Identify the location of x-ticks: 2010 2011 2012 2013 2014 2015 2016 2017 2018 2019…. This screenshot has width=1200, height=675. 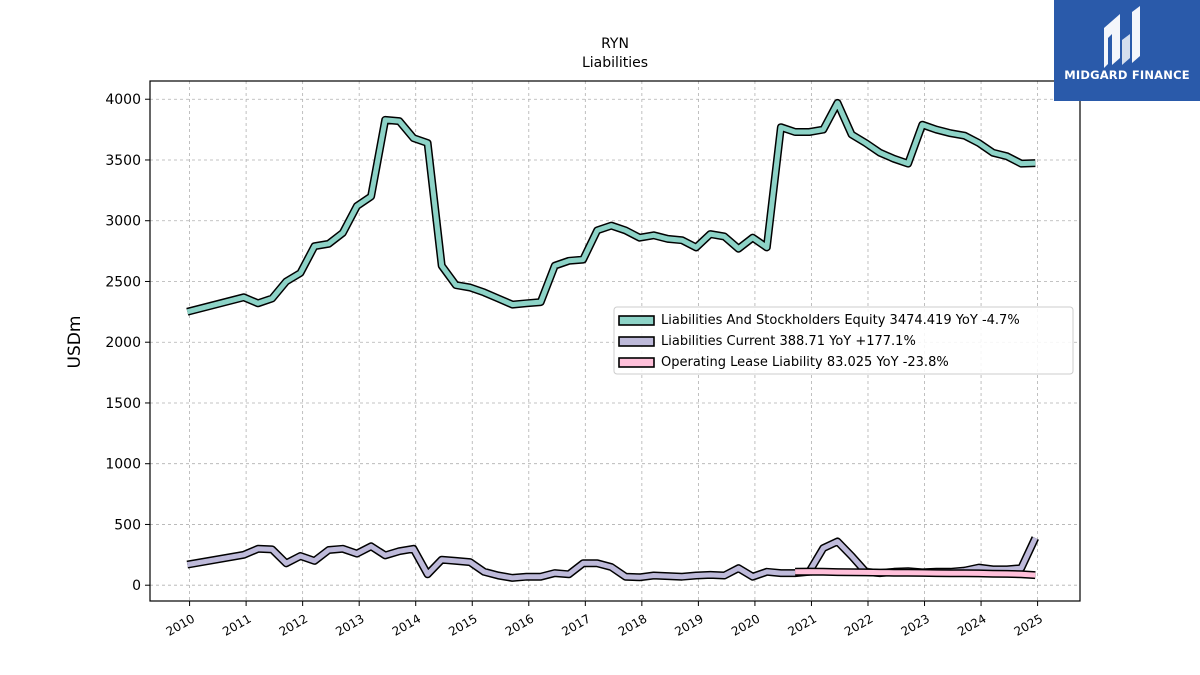
(604, 620).